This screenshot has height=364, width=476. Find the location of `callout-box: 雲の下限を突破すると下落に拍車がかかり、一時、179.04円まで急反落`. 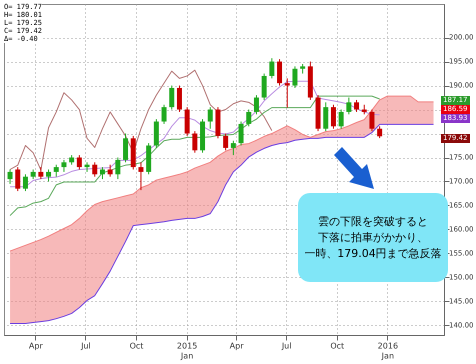

callout-box: 雲の下限を突破すると下落に拍車がかかり、一時、179.04円まで急反落 is located at coordinates (373, 237).